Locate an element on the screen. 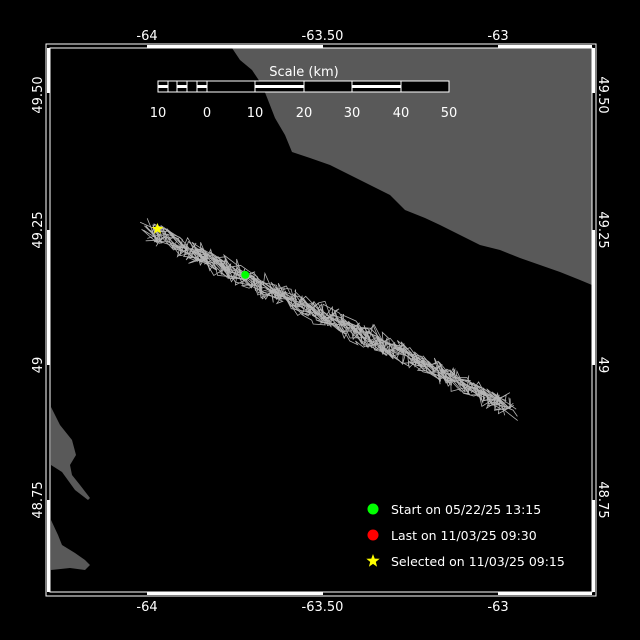  legend-start-icon is located at coordinates (373, 509).